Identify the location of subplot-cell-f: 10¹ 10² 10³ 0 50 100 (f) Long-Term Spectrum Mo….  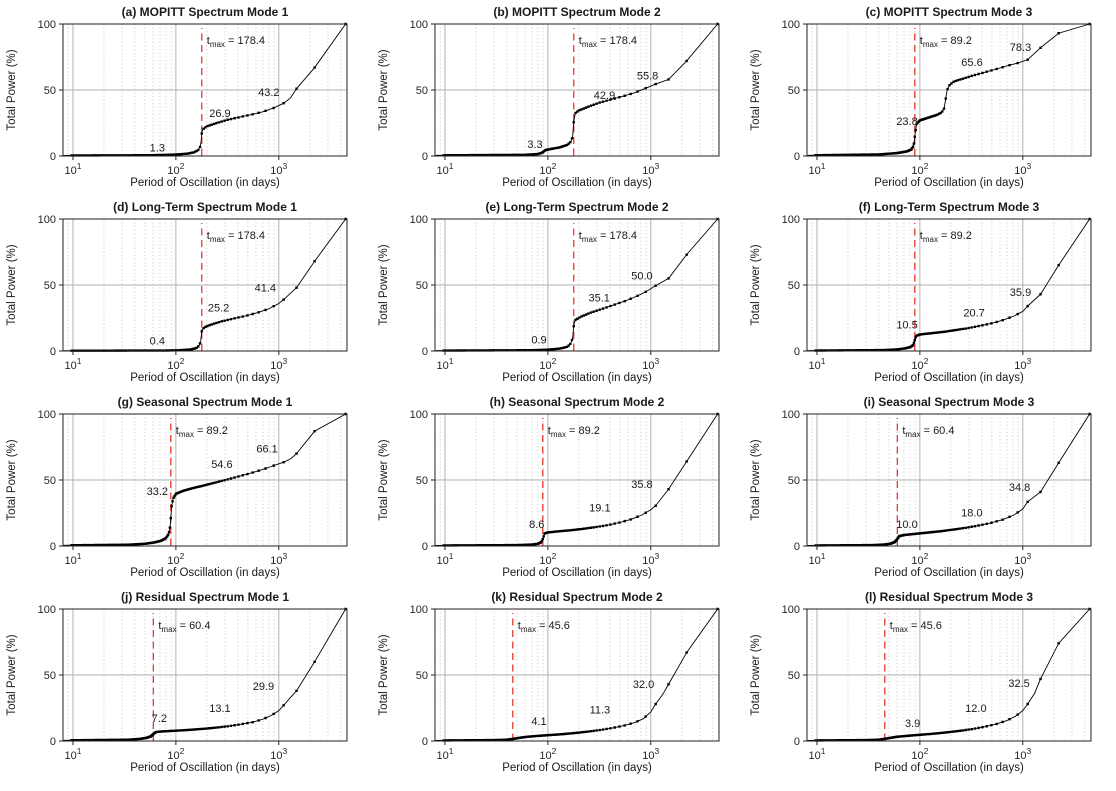
(930, 292).